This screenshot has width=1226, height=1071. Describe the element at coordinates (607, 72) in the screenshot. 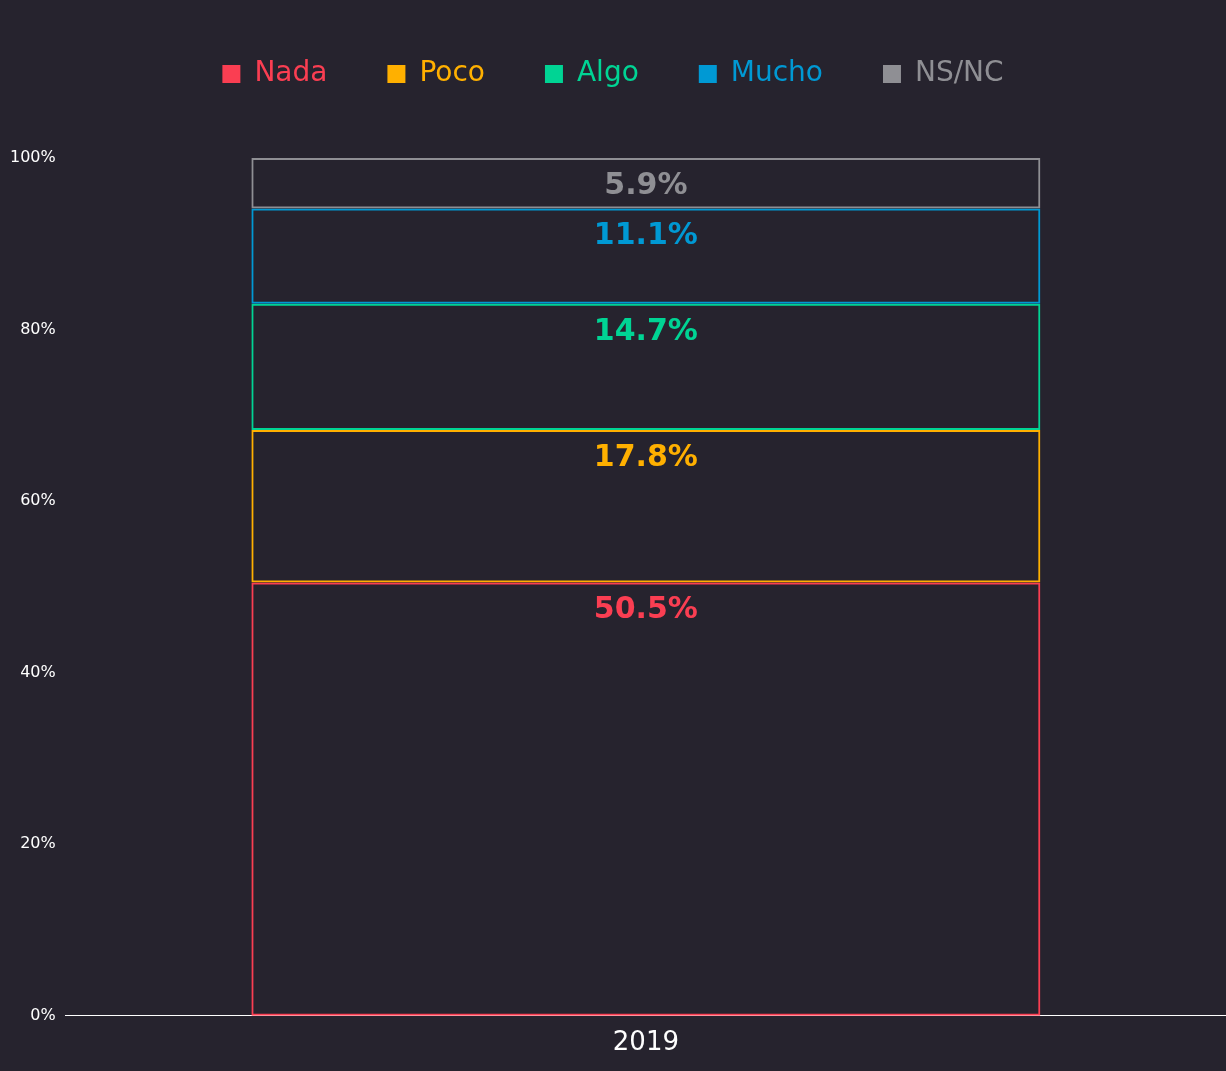

I see `legend-label: Algo` at that location.